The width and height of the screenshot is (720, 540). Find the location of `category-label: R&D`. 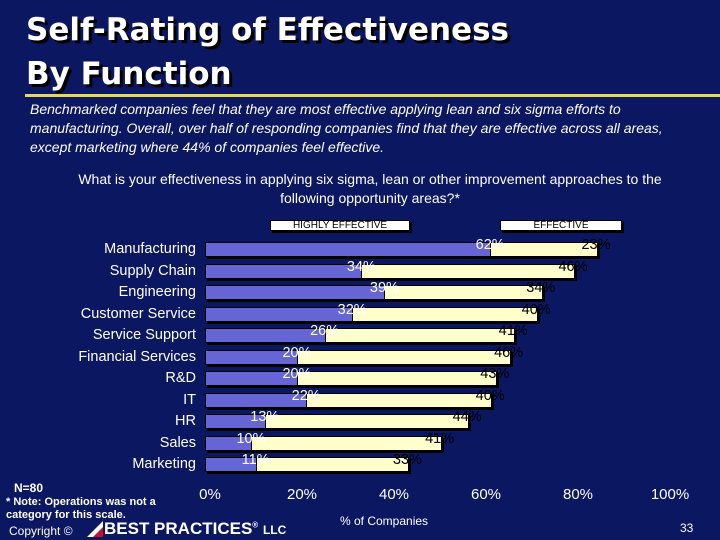

category-label: R&D is located at coordinates (180, 378).